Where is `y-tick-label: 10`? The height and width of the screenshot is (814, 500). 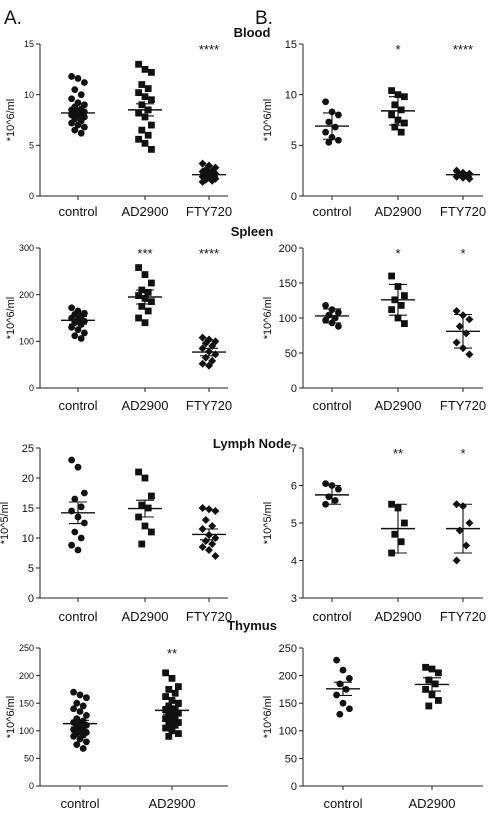
y-tick-label: 10 is located at coordinates (29, 95).